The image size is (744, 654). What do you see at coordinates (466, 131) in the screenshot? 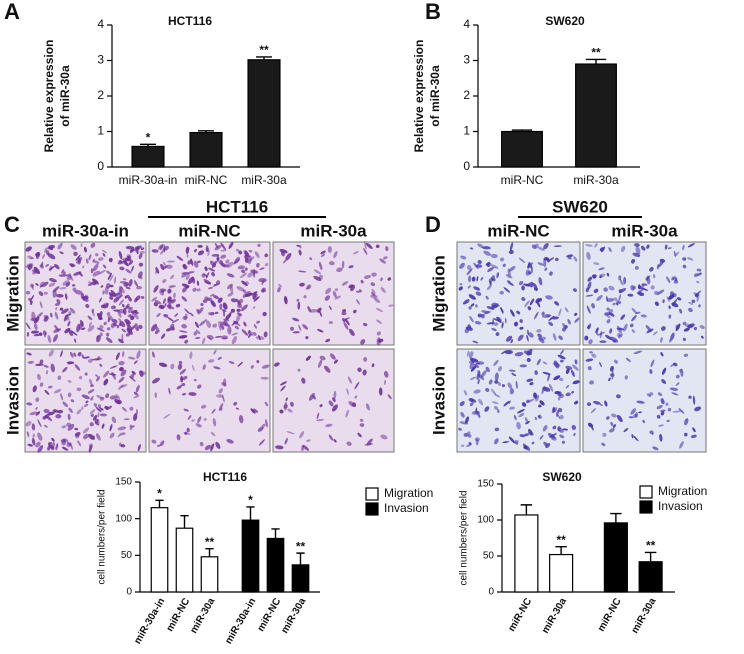
I see `y-tick-label: 1` at bounding box center [466, 131].